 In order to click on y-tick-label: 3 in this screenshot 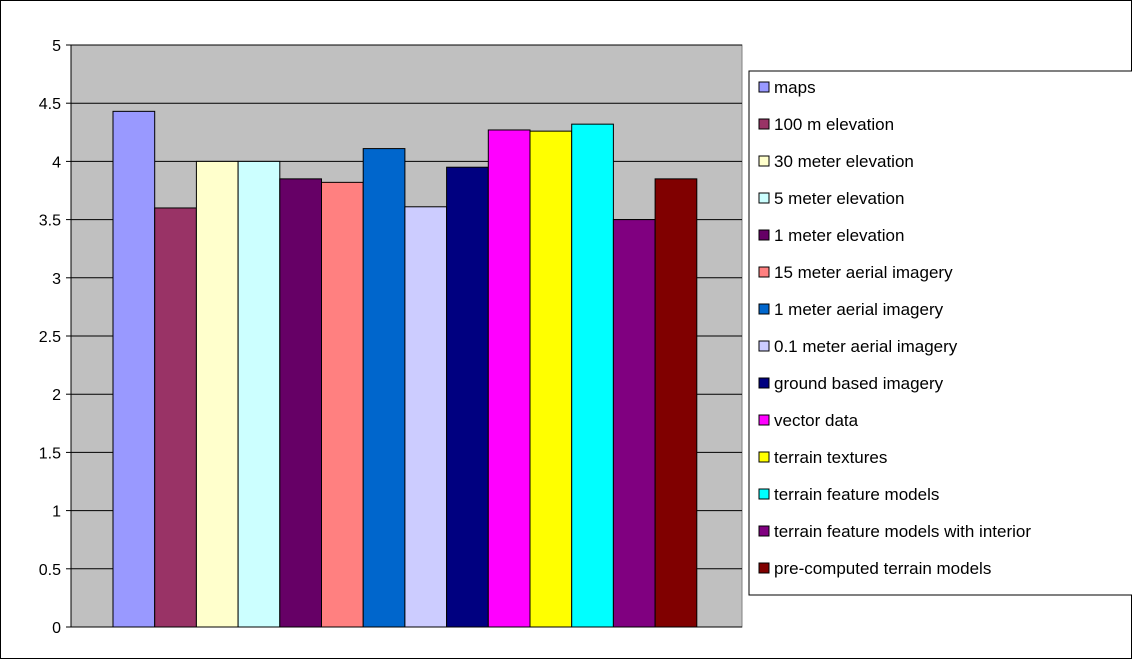, I will do `click(56, 279)`.